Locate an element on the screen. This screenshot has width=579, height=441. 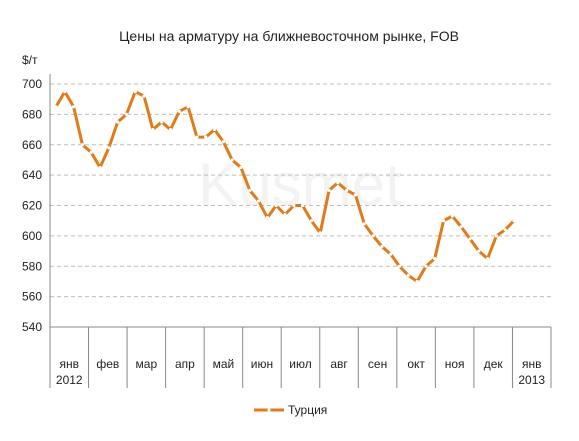
x-tick-label: фев is located at coordinates (107, 364).